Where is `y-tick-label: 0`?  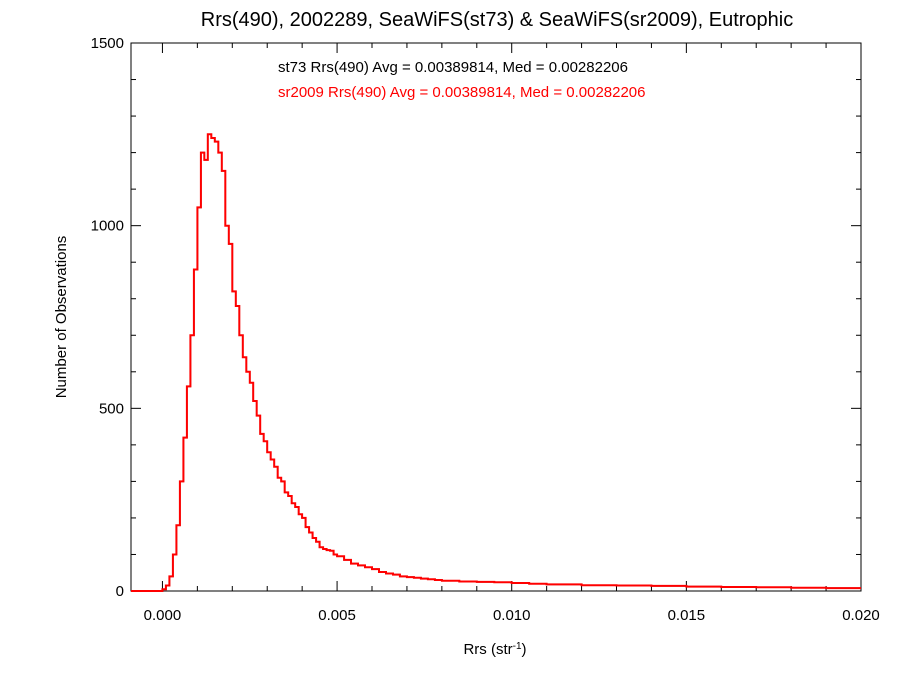
y-tick-label: 0 is located at coordinates (120, 591).